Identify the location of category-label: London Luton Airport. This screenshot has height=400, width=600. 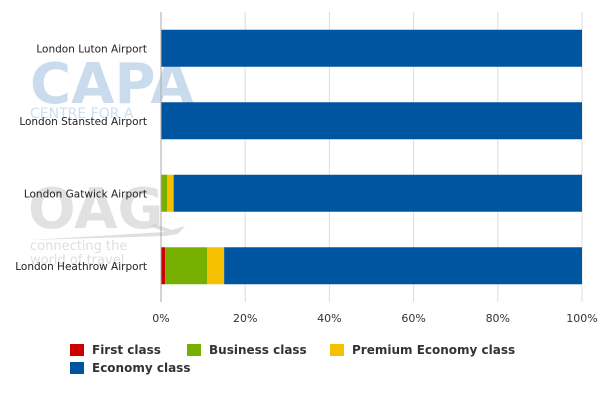
(91, 49).